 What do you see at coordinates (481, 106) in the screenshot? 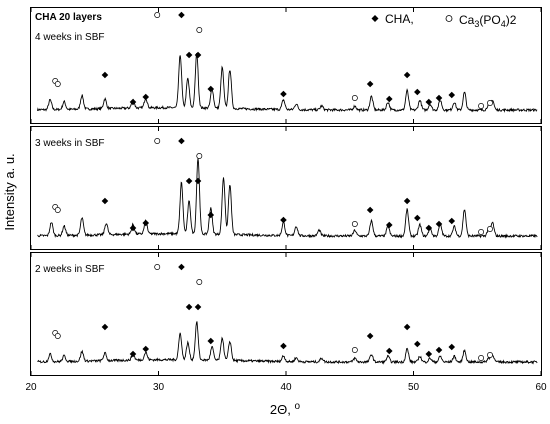
I see `ca3po42-marker-1-55.3` at bounding box center [481, 106].